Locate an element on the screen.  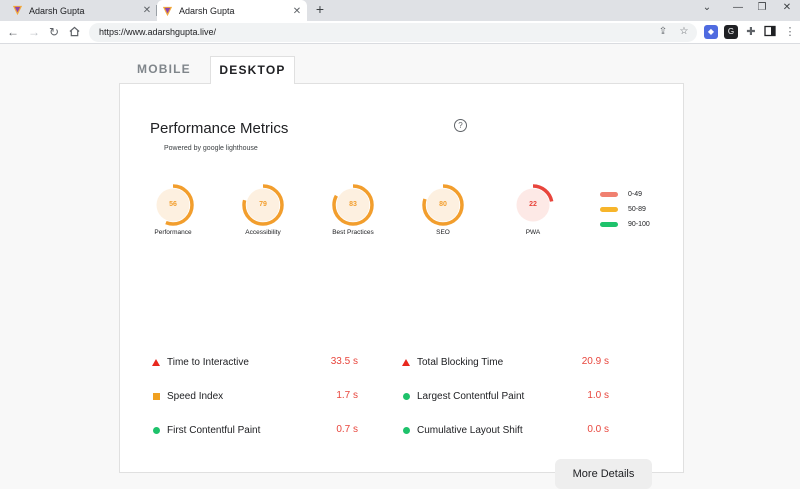
extension-shield-icon: ◆ is located at coordinates (711, 32).